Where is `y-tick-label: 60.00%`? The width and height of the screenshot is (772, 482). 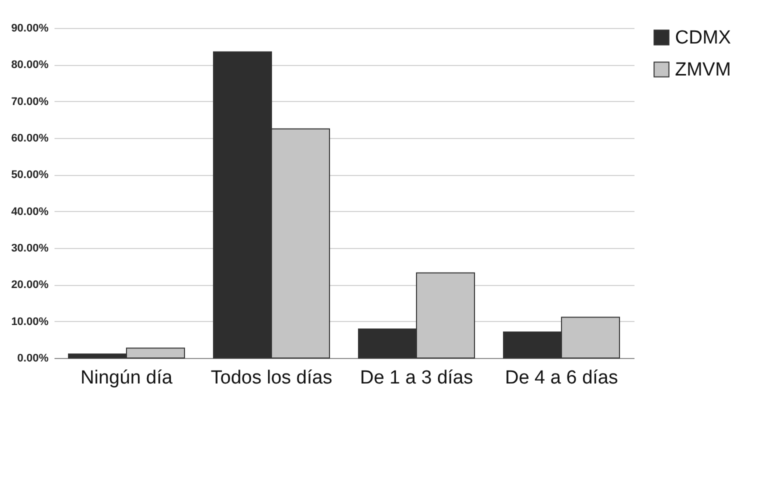 y-tick-label: 60.00% is located at coordinates (30, 138).